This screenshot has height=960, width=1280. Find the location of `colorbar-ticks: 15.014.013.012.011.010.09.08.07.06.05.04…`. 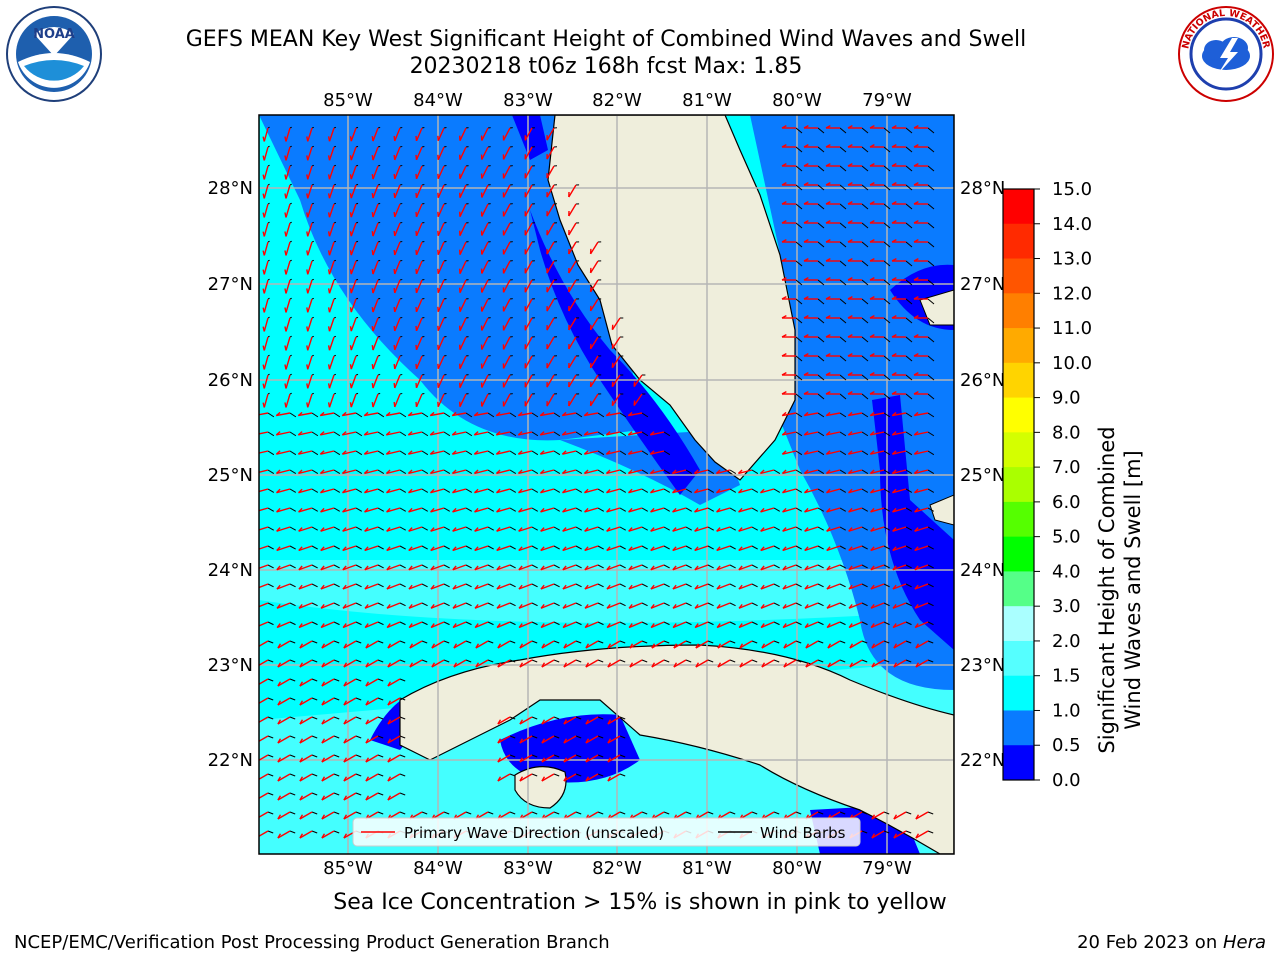

colorbar-ticks: 15.014.013.012.011.010.09.08.07.06.05.04… is located at coordinates (1063, 485).